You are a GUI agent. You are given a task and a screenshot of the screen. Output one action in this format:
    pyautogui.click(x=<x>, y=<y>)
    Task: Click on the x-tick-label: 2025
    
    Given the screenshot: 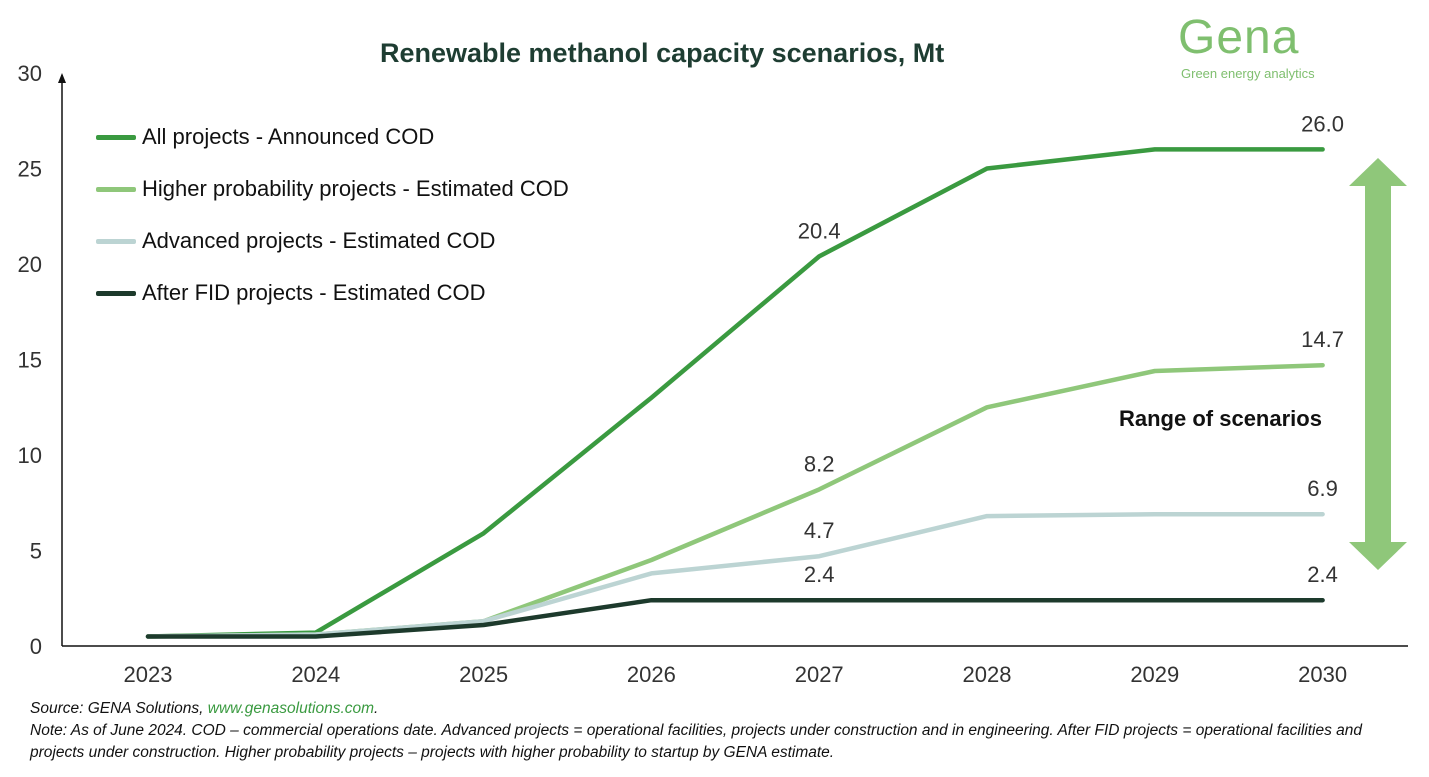 What is the action you would take?
    pyautogui.click(x=483, y=674)
    